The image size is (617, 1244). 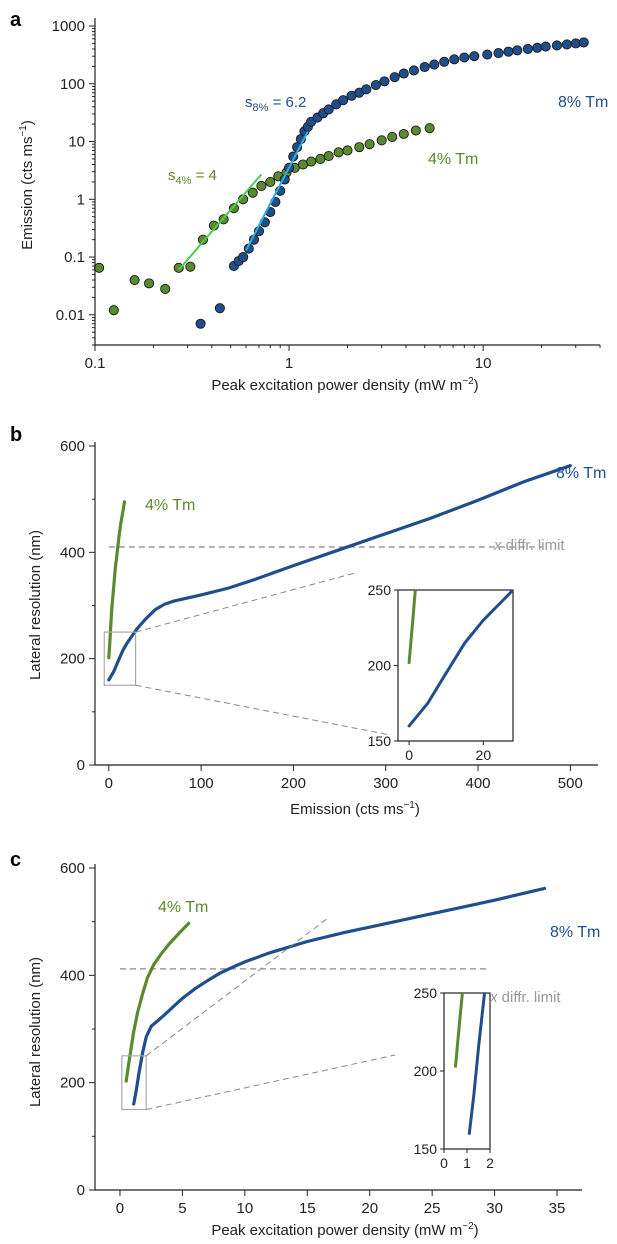 What do you see at coordinates (369, 1208) in the screenshot?
I see `x-tick-label: 20` at bounding box center [369, 1208].